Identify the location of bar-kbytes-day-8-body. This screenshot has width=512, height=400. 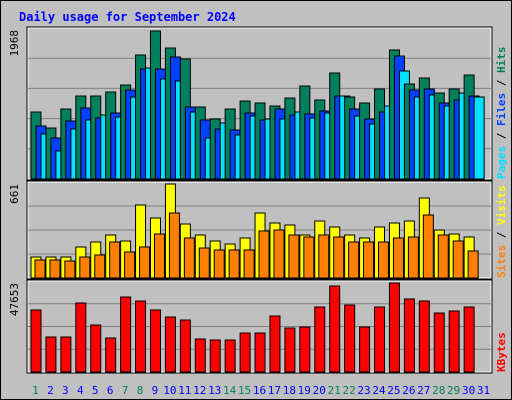
(141, 336).